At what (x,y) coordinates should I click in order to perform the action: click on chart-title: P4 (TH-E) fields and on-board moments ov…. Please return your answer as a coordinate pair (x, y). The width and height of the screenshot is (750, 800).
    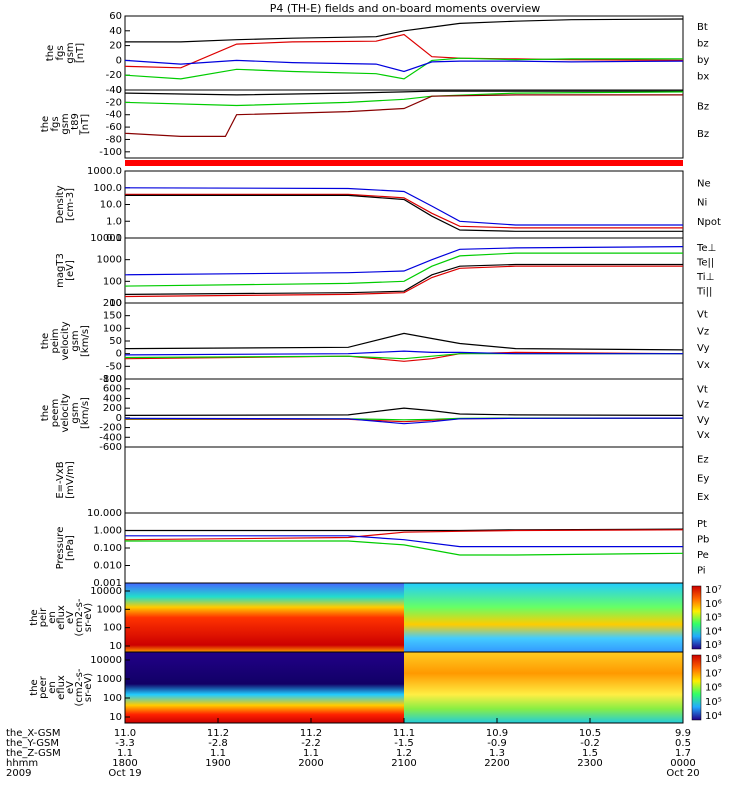
    Looking at the image, I should click on (405, 8).